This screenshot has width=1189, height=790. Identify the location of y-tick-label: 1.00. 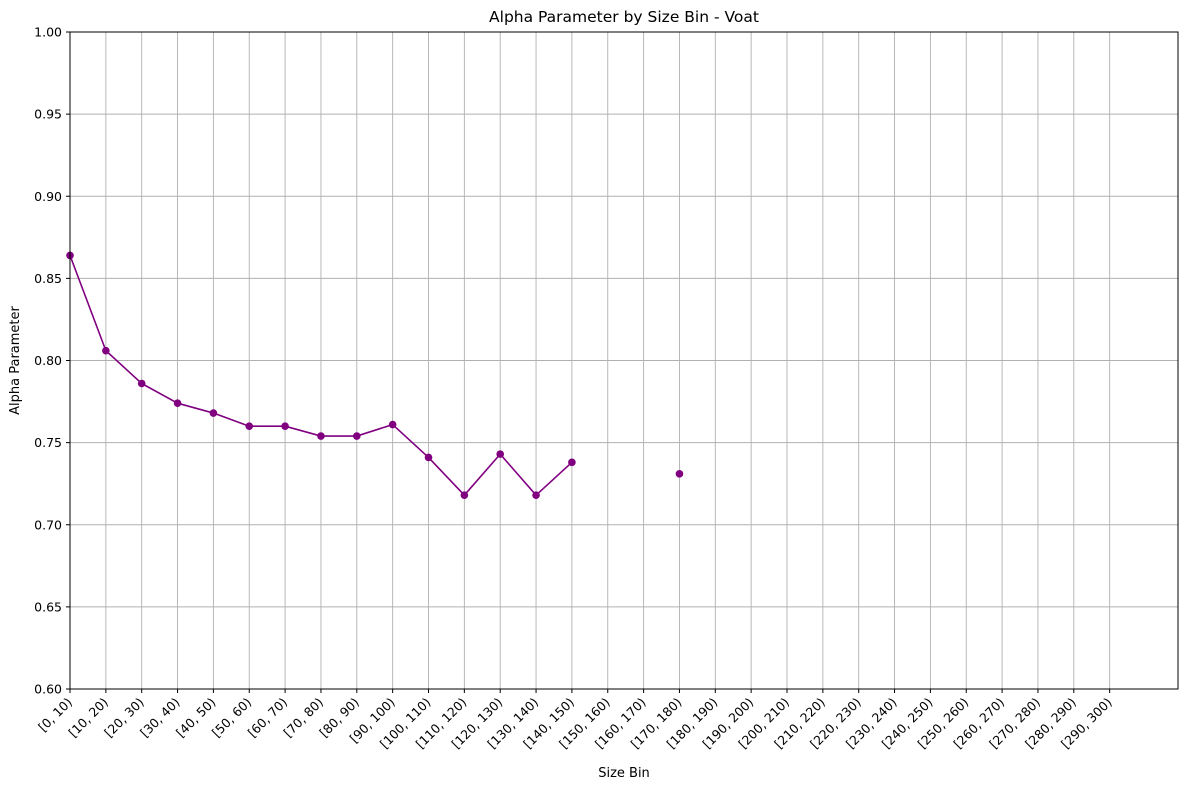
(48, 32).